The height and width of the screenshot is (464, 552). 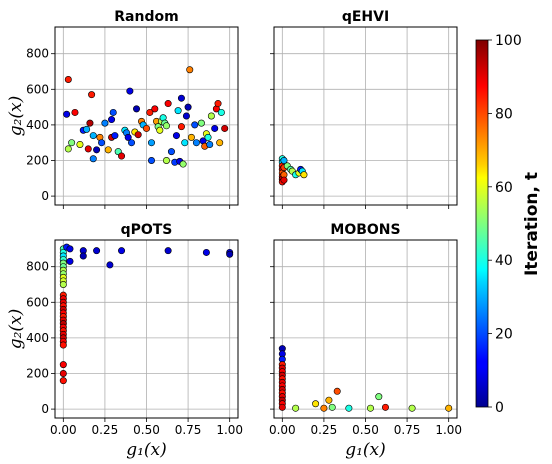 What do you see at coordinates (448, 430) in the screenshot?
I see `x-tick-label: 1.00` at bounding box center [448, 430].